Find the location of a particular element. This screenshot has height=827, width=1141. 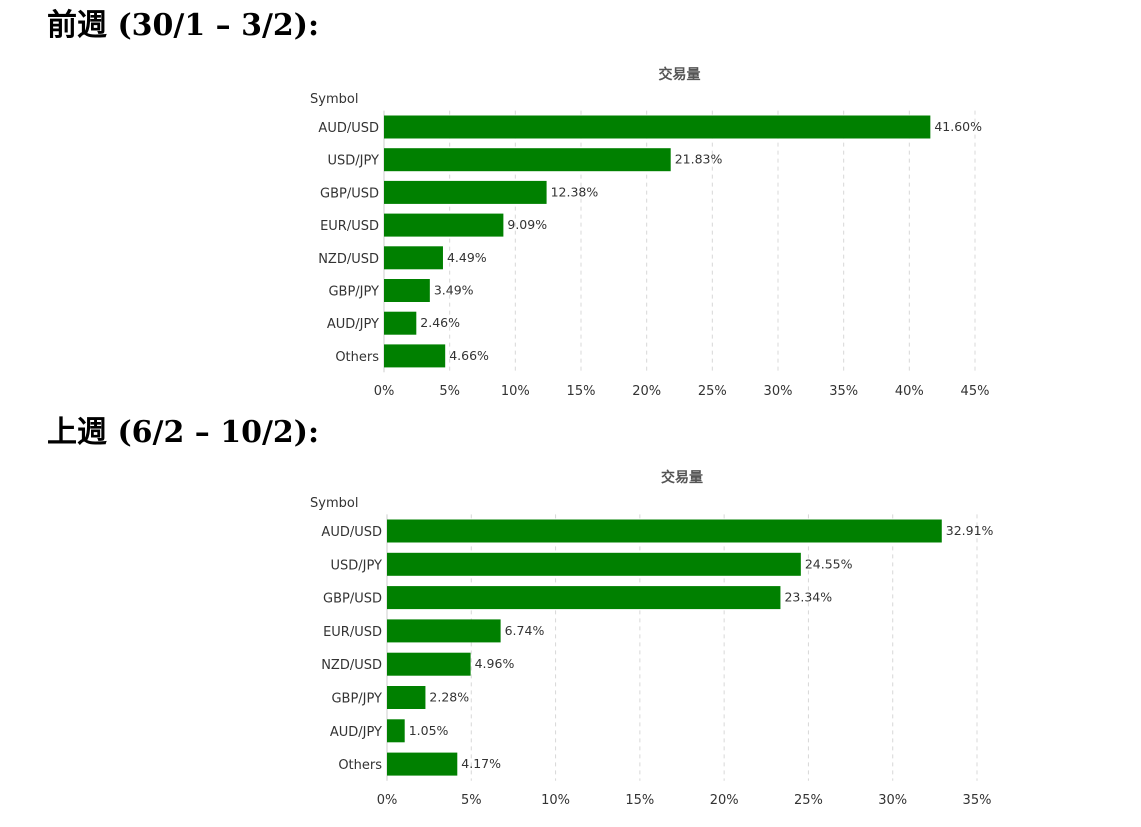

data-label: 2.46% is located at coordinates (440, 322).